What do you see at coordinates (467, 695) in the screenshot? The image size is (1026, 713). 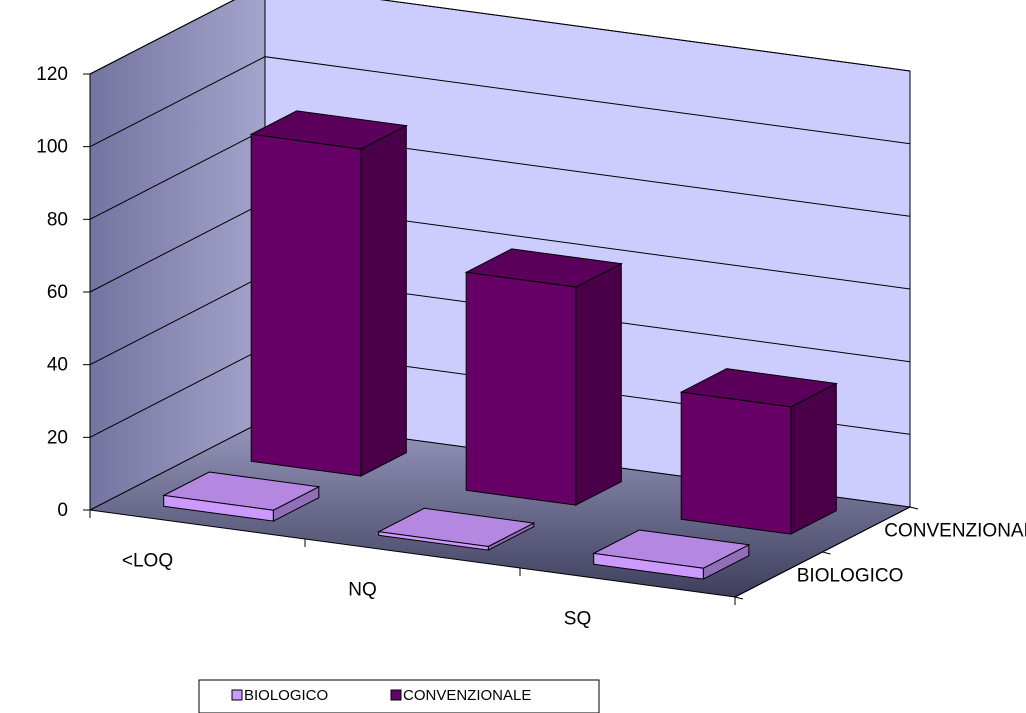 I see `legend-label-convenzionale: CONVENZIONALE` at bounding box center [467, 695].